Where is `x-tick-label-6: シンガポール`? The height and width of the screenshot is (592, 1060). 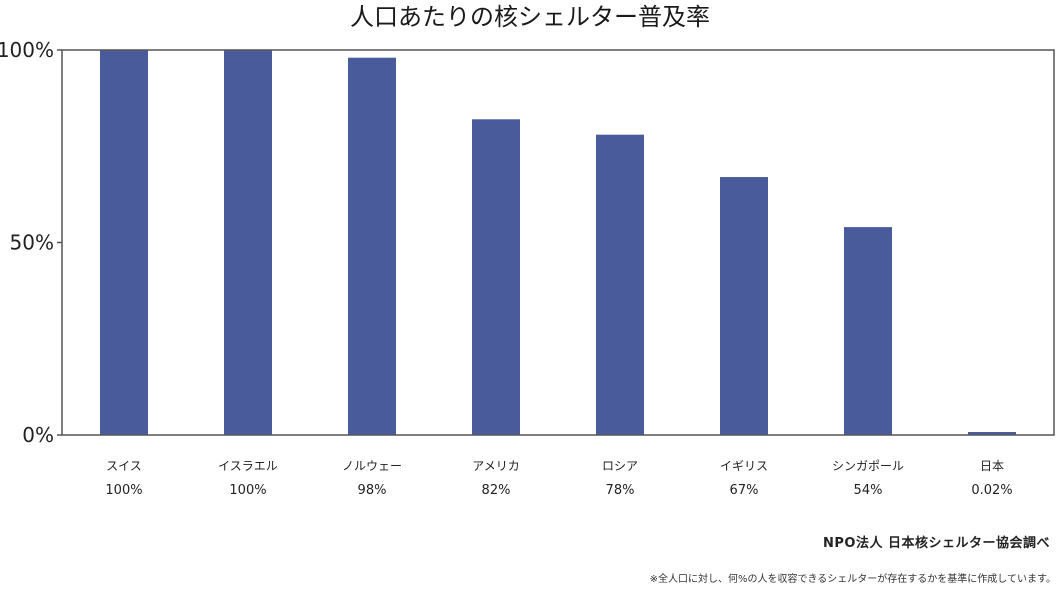 x-tick-label-6: シンガポール is located at coordinates (868, 466).